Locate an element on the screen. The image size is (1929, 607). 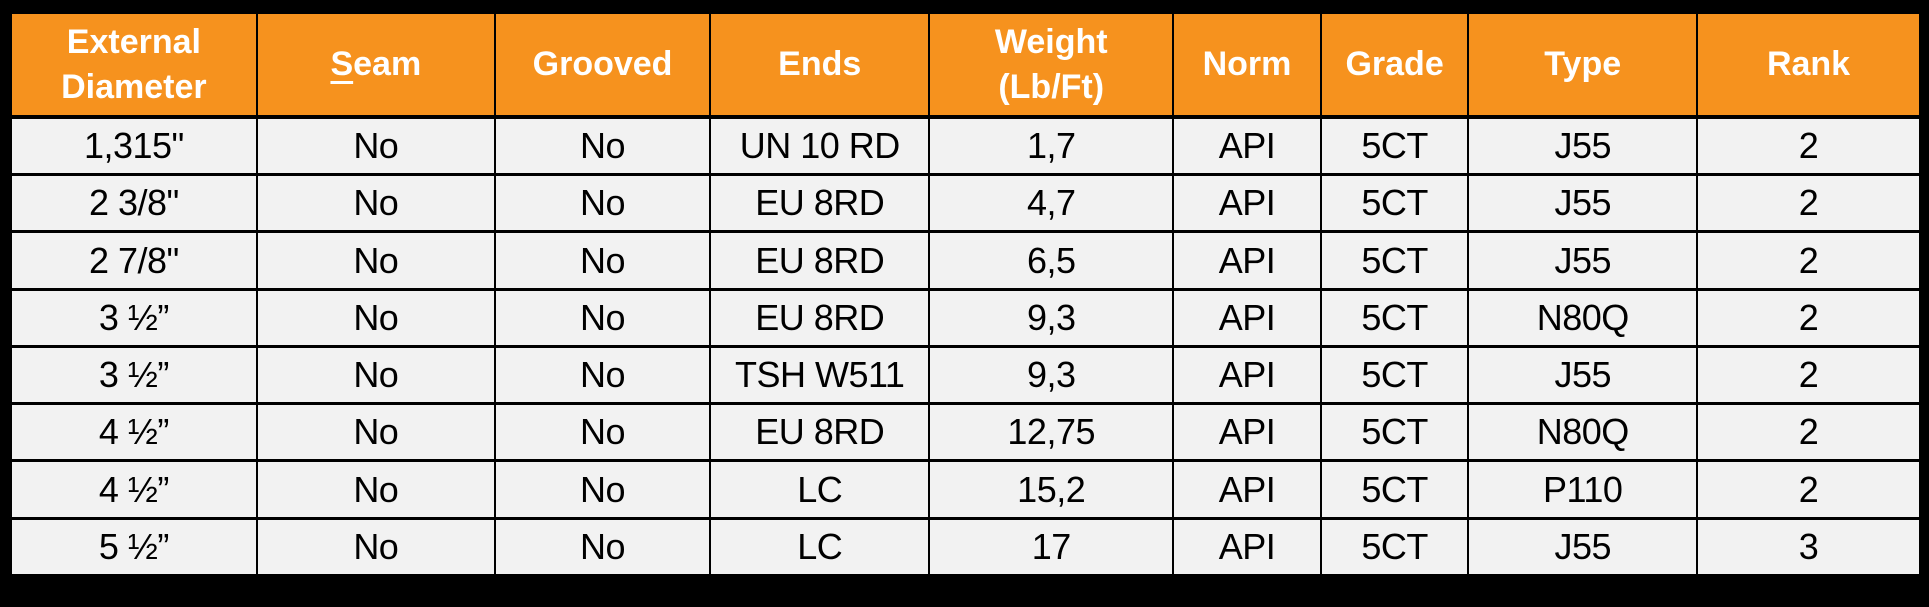
table-row: 2 3/8" No No EU 8RD 4,7 API 5CT J55 2 is located at coordinates (965, 203).